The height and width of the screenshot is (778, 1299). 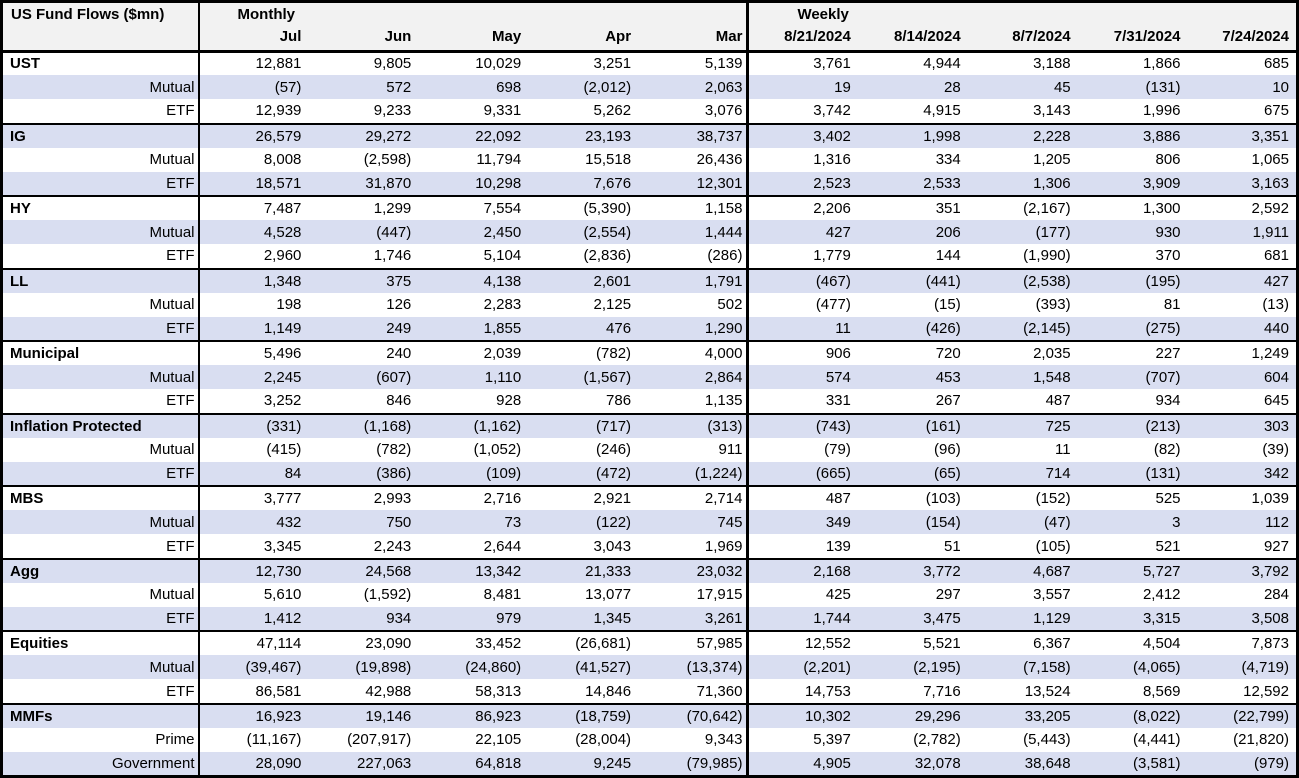 I want to click on value-cell: 297, so click(x=948, y=595).